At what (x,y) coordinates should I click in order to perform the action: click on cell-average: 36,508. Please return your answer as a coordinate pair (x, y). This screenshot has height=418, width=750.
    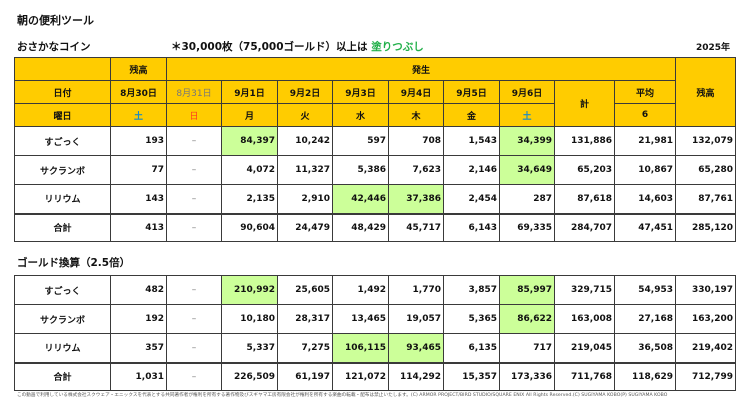
    Looking at the image, I should click on (645, 348).